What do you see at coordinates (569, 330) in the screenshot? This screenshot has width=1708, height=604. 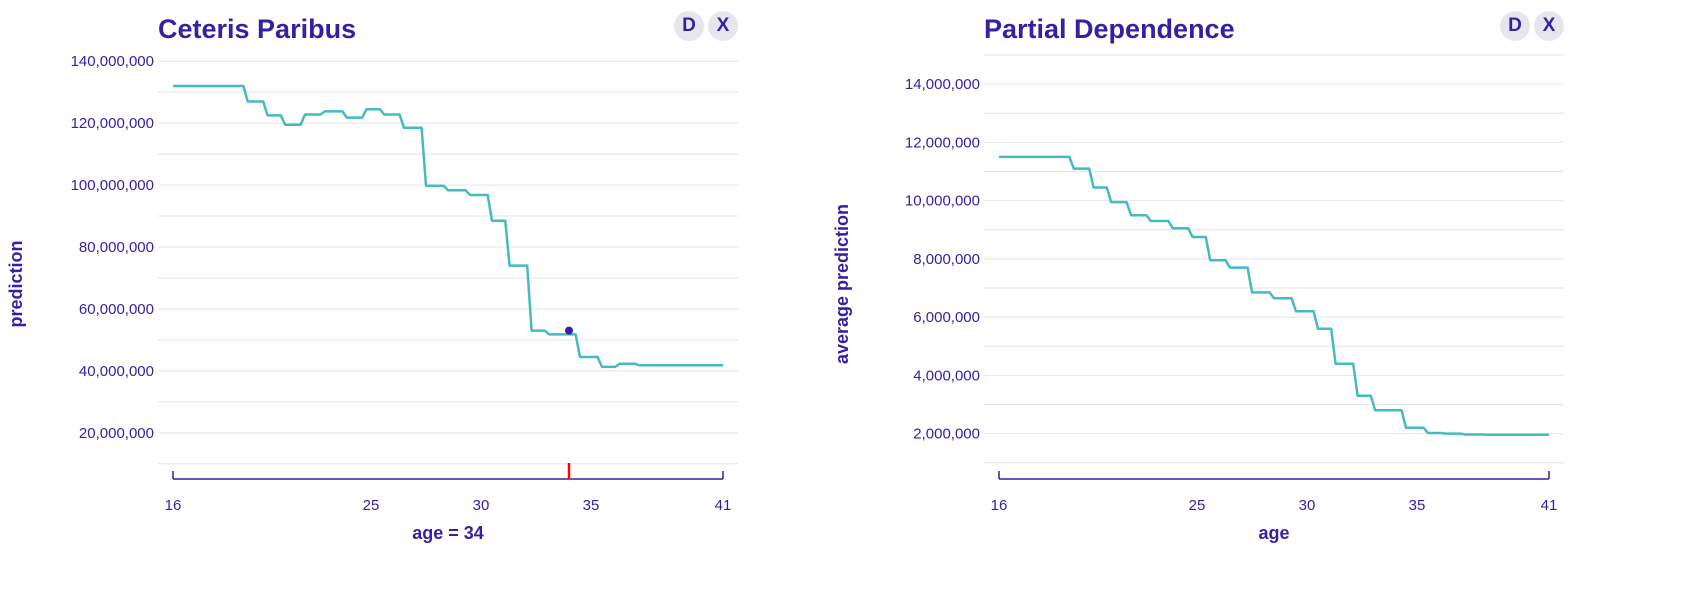 I see `observation-point` at bounding box center [569, 330].